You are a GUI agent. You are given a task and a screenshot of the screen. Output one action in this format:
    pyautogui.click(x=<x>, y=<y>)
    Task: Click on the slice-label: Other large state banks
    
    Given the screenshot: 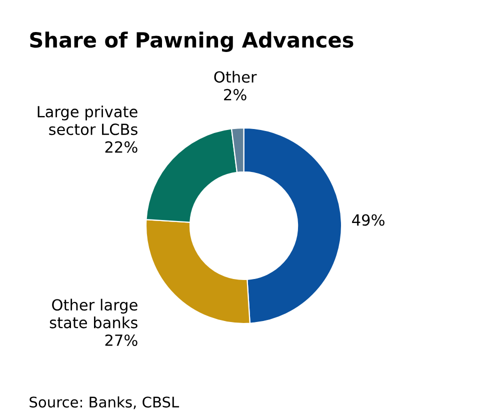 What is the action you would take?
    pyautogui.click(x=94, y=313)
    